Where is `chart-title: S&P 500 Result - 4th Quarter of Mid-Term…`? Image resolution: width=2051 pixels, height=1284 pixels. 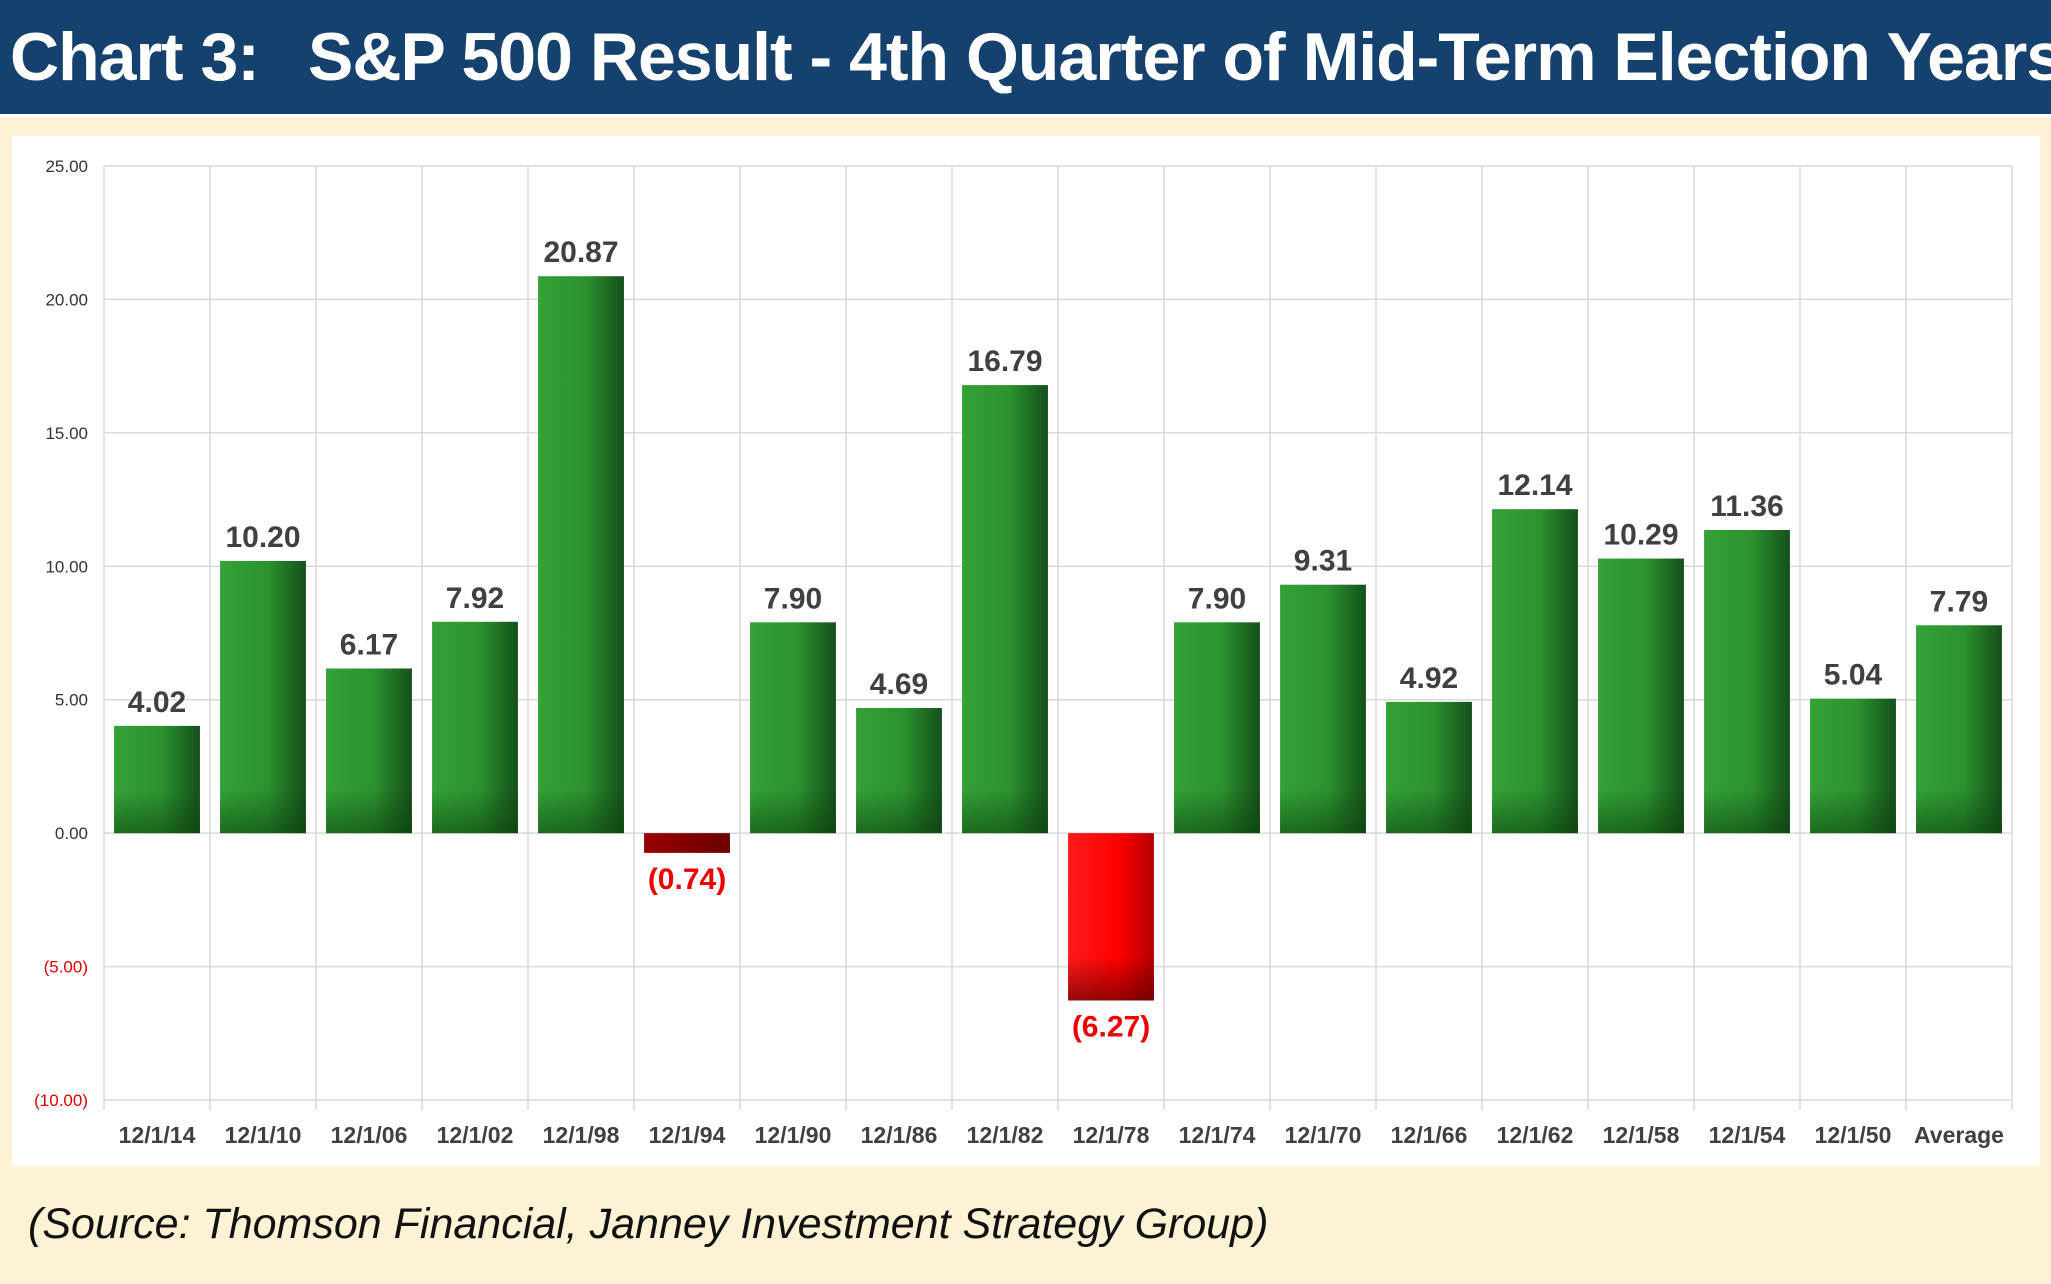 chart-title: S&P 500 Result - 4th Quarter of Mid-Term… is located at coordinates (1179, 57).